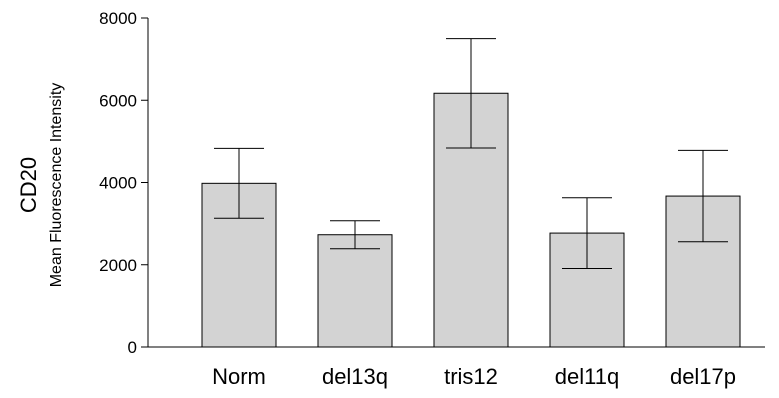 The height and width of the screenshot is (398, 779). What do you see at coordinates (355, 291) in the screenshot?
I see `bar-del13q` at bounding box center [355, 291].